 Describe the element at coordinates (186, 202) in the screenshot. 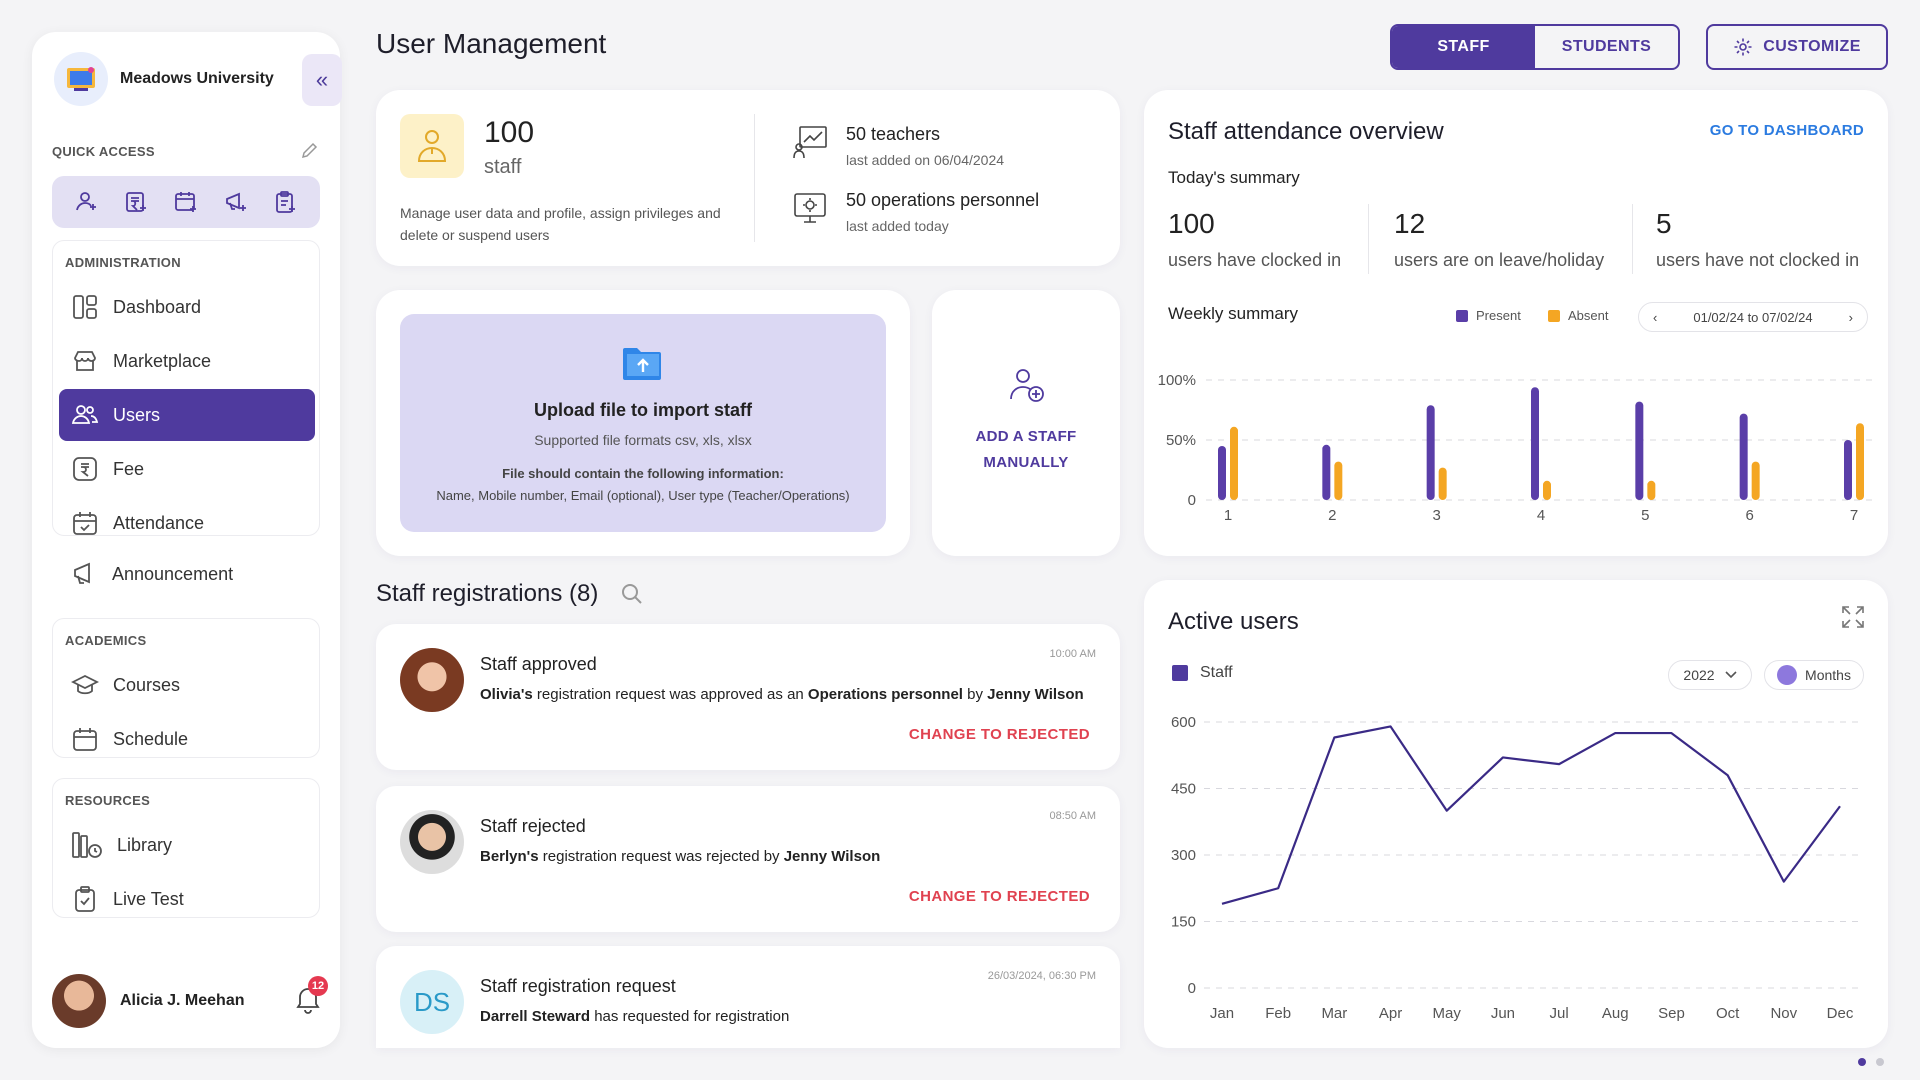

I see `calendar-icon` at that location.